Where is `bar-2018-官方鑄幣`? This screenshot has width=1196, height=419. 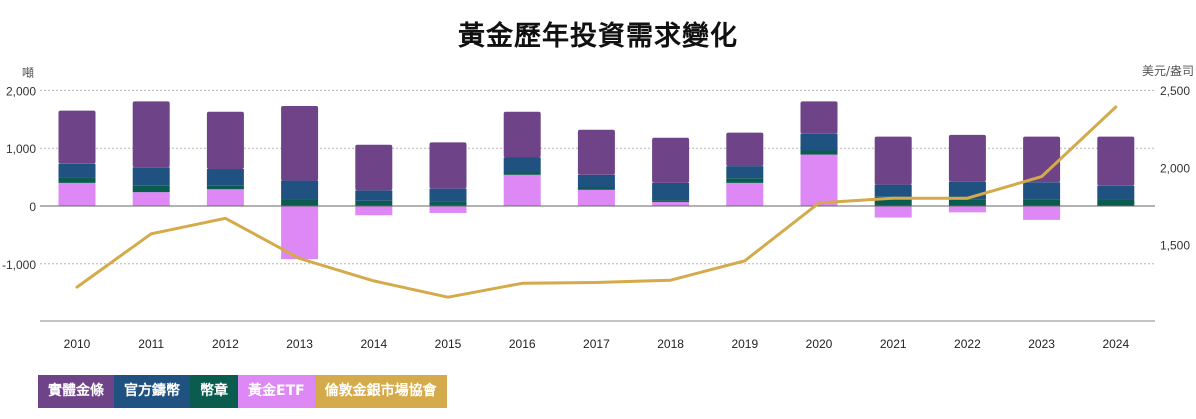 bar-2018-官方鑄幣 is located at coordinates (671, 191).